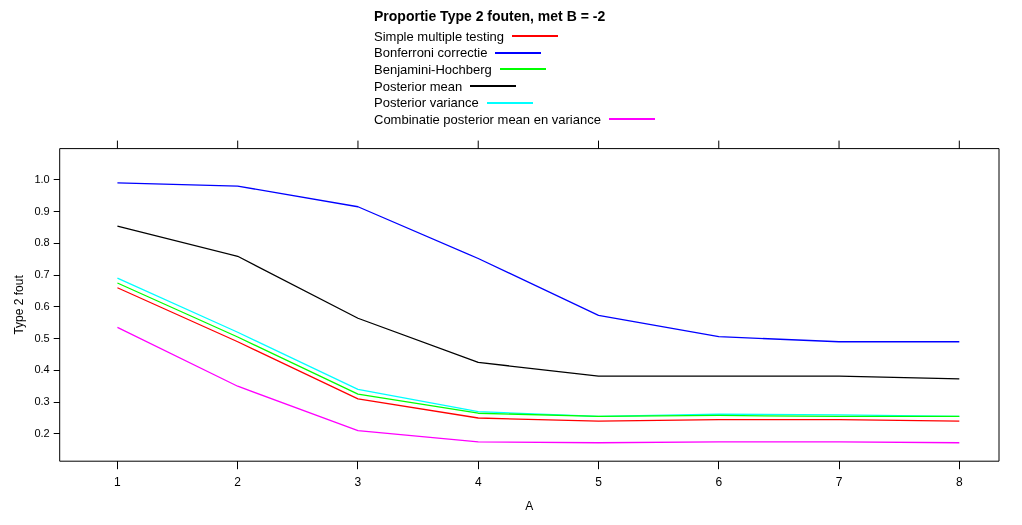 The image size is (1022, 525). What do you see at coordinates (839, 481) in the screenshot?
I see `x-tick-label: 7` at bounding box center [839, 481].